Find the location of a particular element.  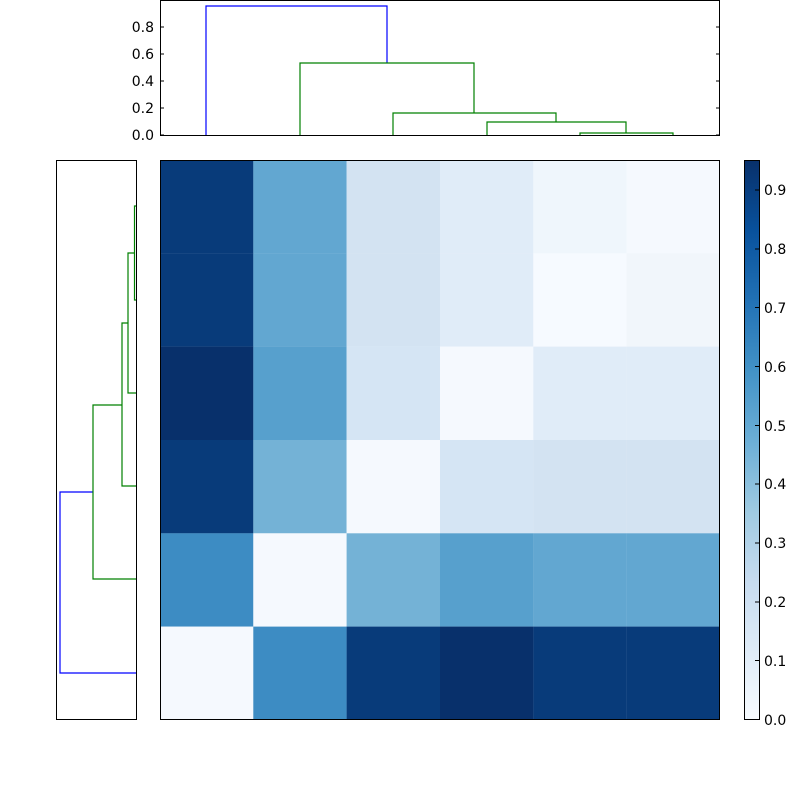

ytick-label: 0.6 is located at coordinates (143, 55).